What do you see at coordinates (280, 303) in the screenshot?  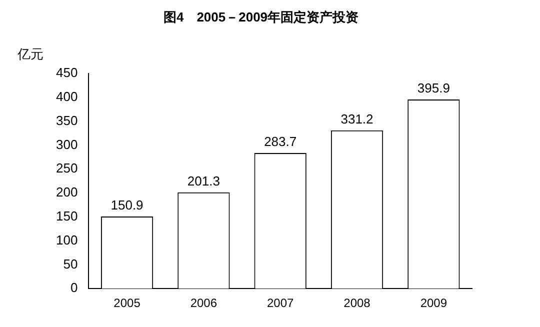 I see `x-tick-label: 2007` at bounding box center [280, 303].